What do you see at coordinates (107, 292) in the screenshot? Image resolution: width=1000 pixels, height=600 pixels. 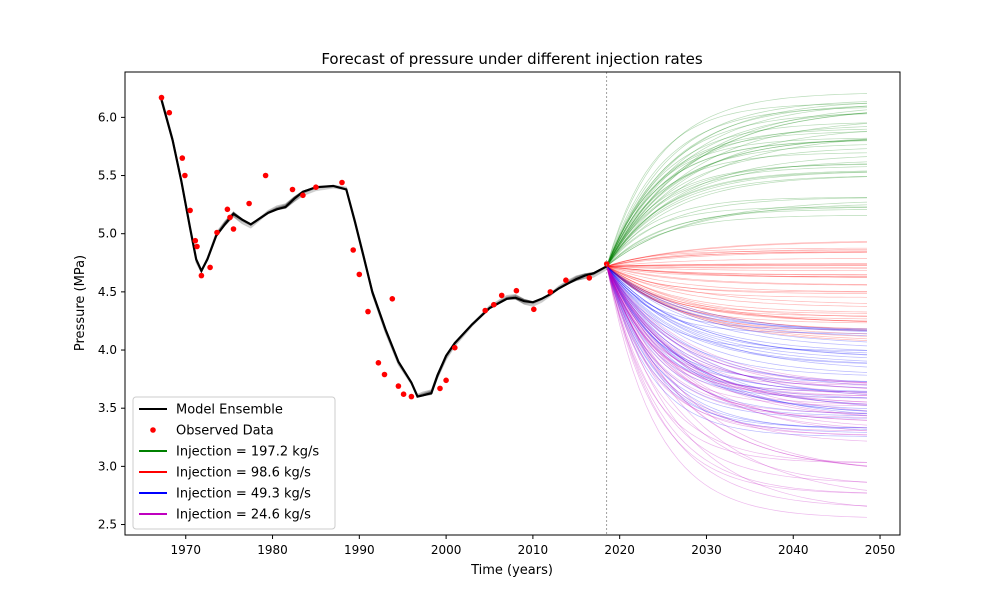 I see `y-tick-label: 4.5` at bounding box center [107, 292].